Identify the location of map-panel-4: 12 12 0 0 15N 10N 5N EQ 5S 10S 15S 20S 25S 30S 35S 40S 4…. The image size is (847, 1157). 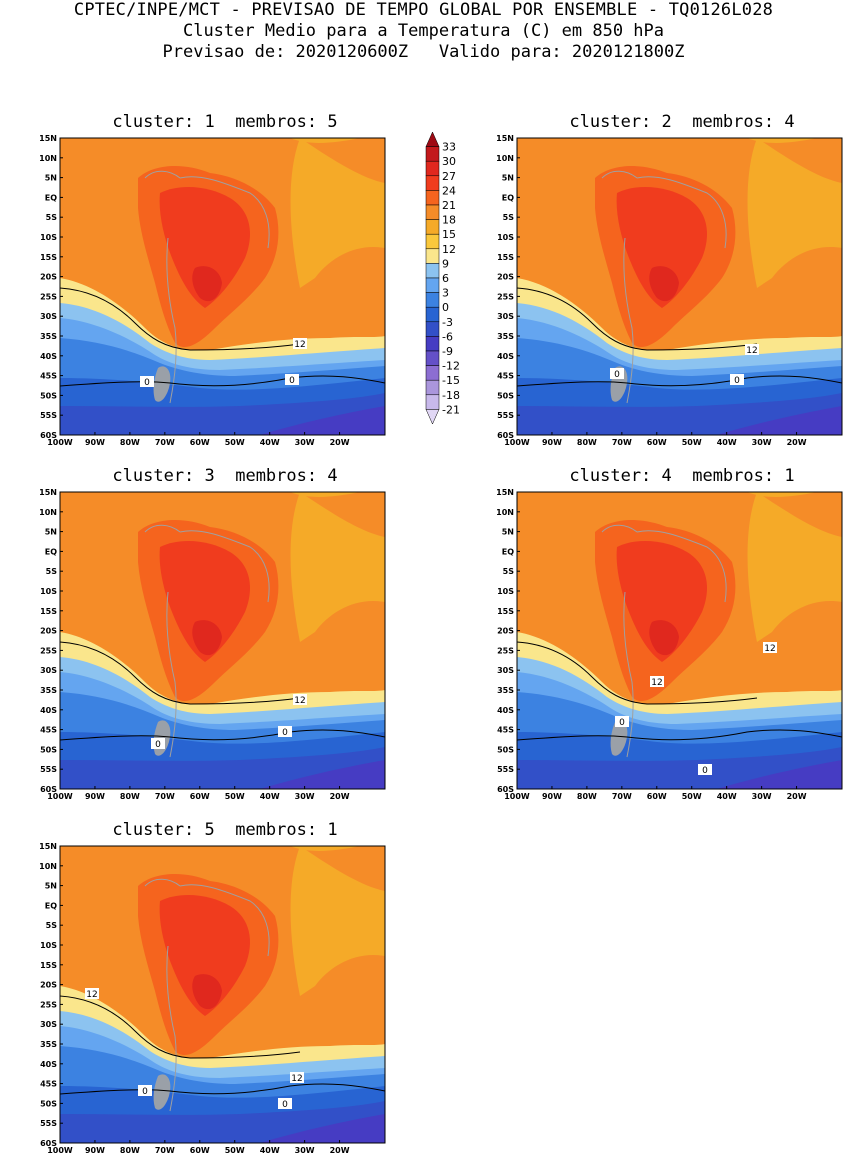
(669, 644).